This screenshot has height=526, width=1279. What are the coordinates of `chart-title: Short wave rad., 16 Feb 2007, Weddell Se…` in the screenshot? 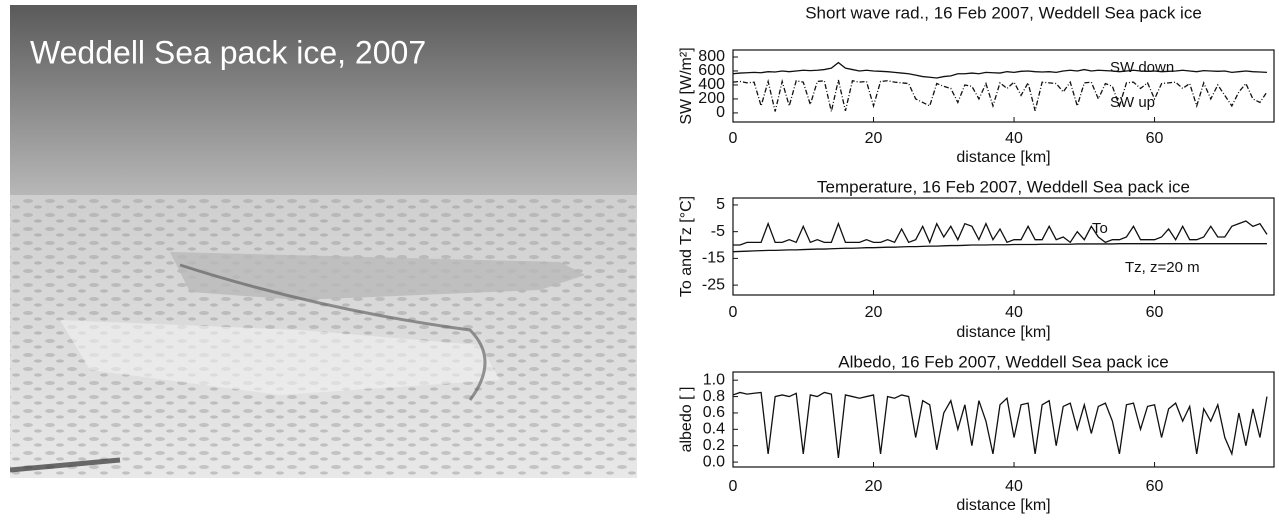 It's located at (1003, 12).